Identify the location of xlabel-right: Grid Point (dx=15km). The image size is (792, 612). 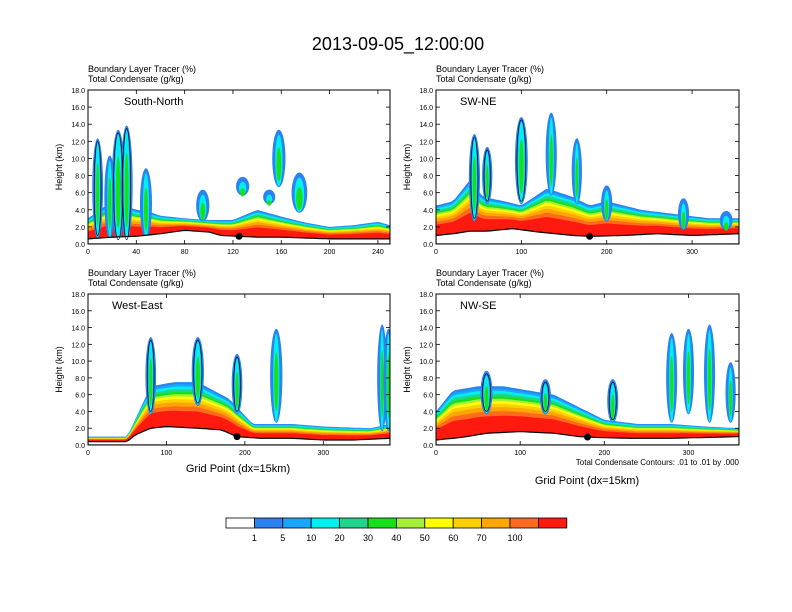
(587, 481).